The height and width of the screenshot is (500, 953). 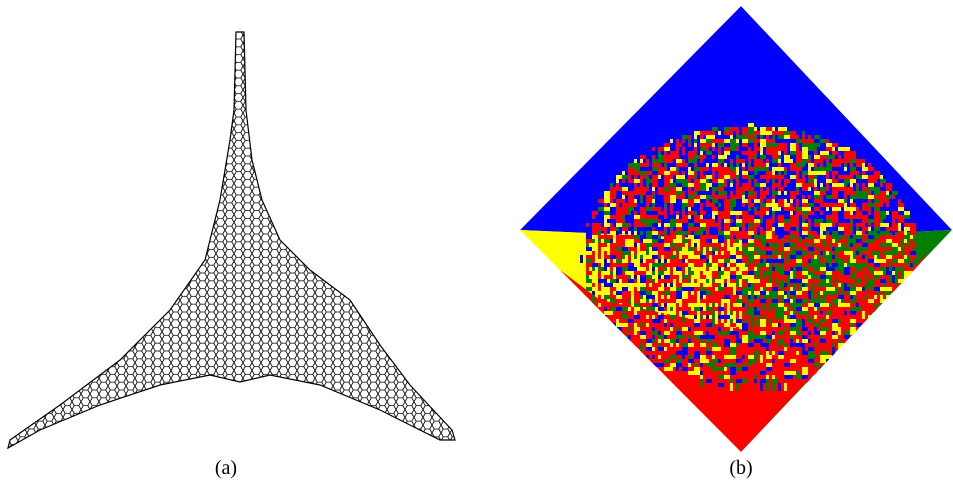 I want to click on panel-label: (b), so click(x=740, y=468).